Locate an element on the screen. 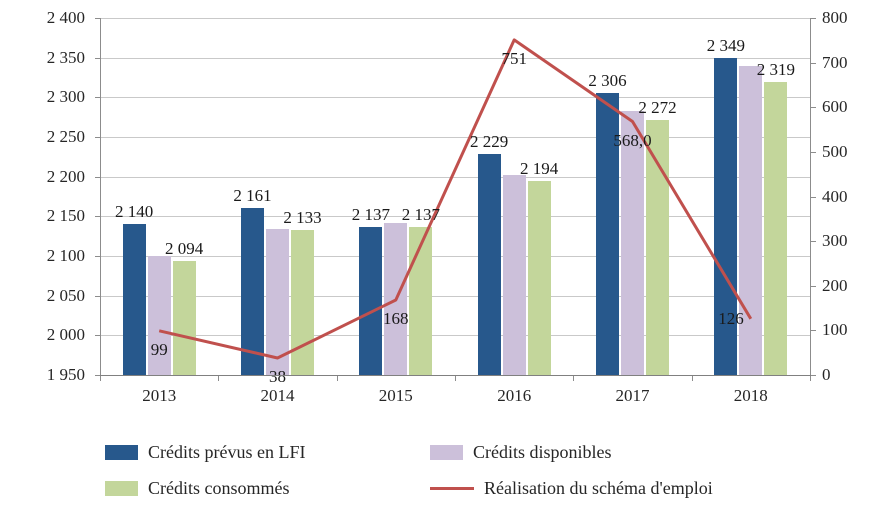 The width and height of the screenshot is (887, 514). line-label: 168 is located at coordinates (396, 318).